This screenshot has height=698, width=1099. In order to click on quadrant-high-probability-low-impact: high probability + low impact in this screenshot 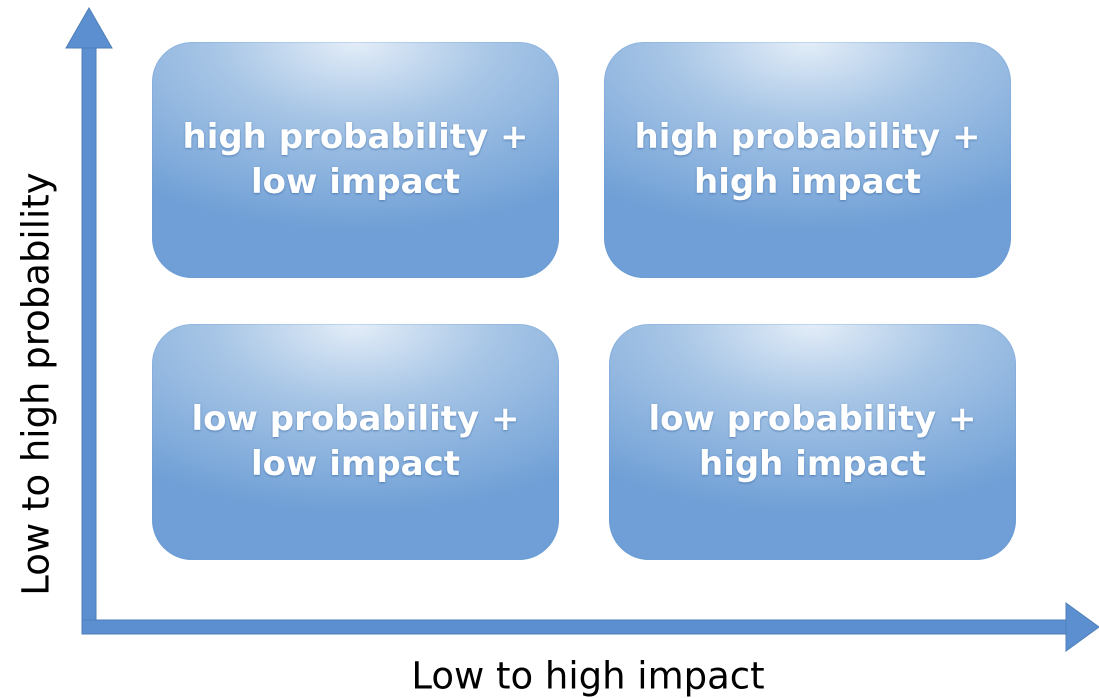, I will do `click(355, 160)`.